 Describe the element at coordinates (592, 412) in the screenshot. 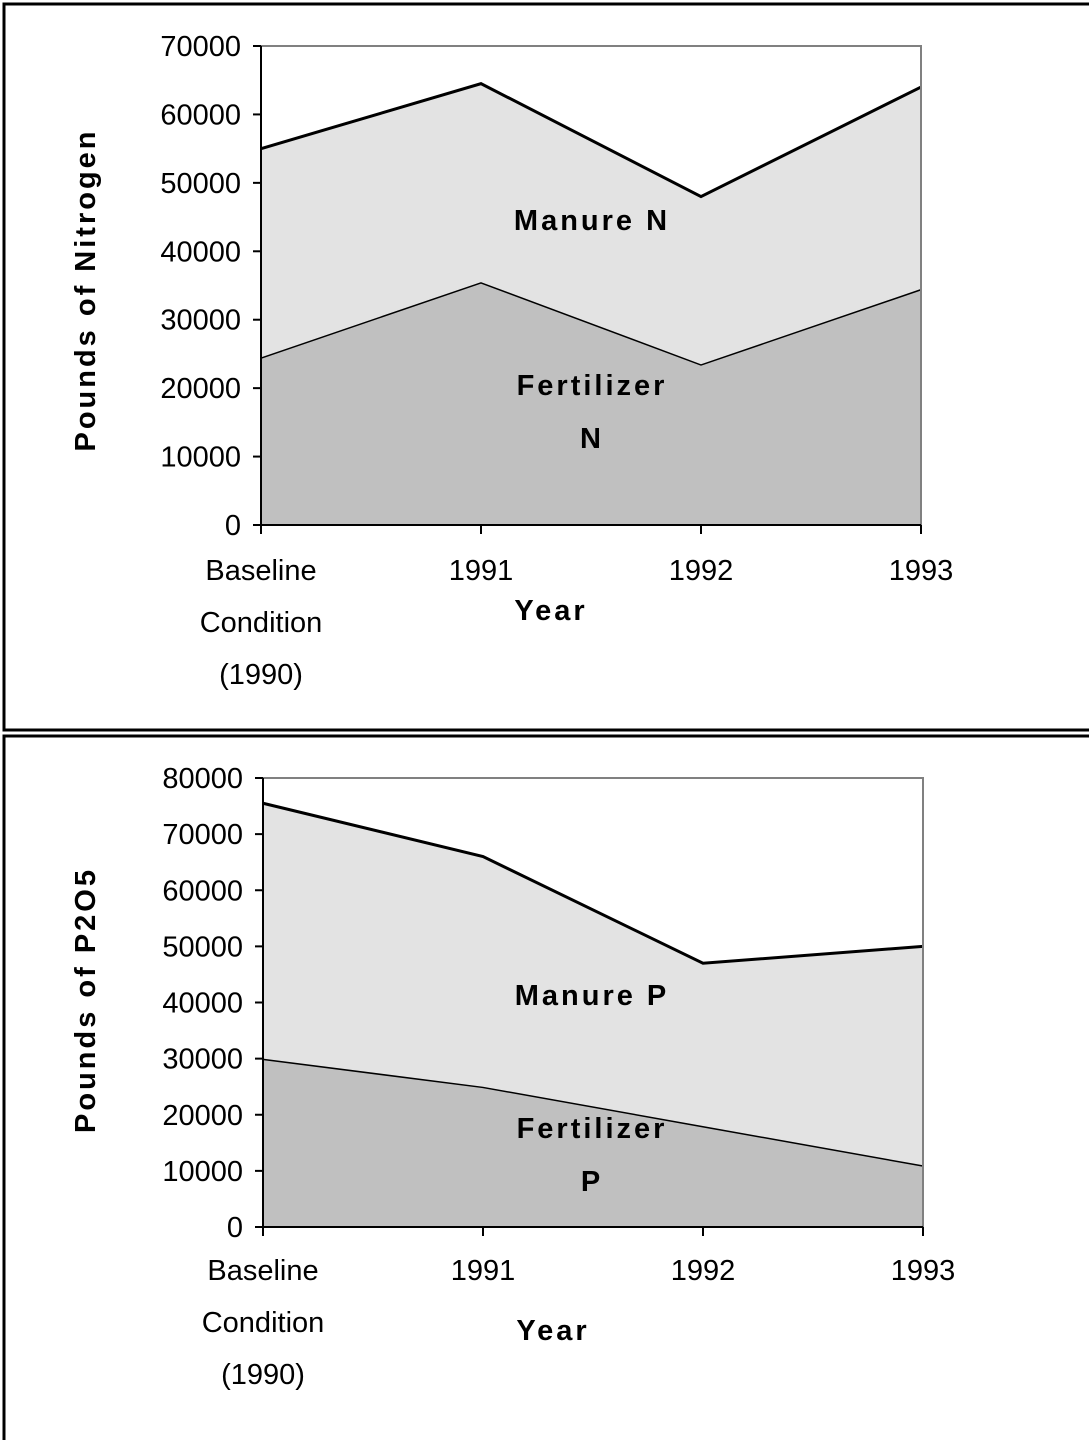

I see `series-label: Fertilizer N` at that location.